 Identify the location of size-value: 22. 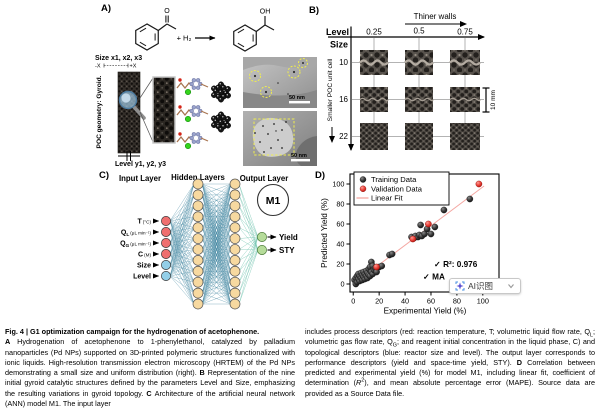
(343, 136).